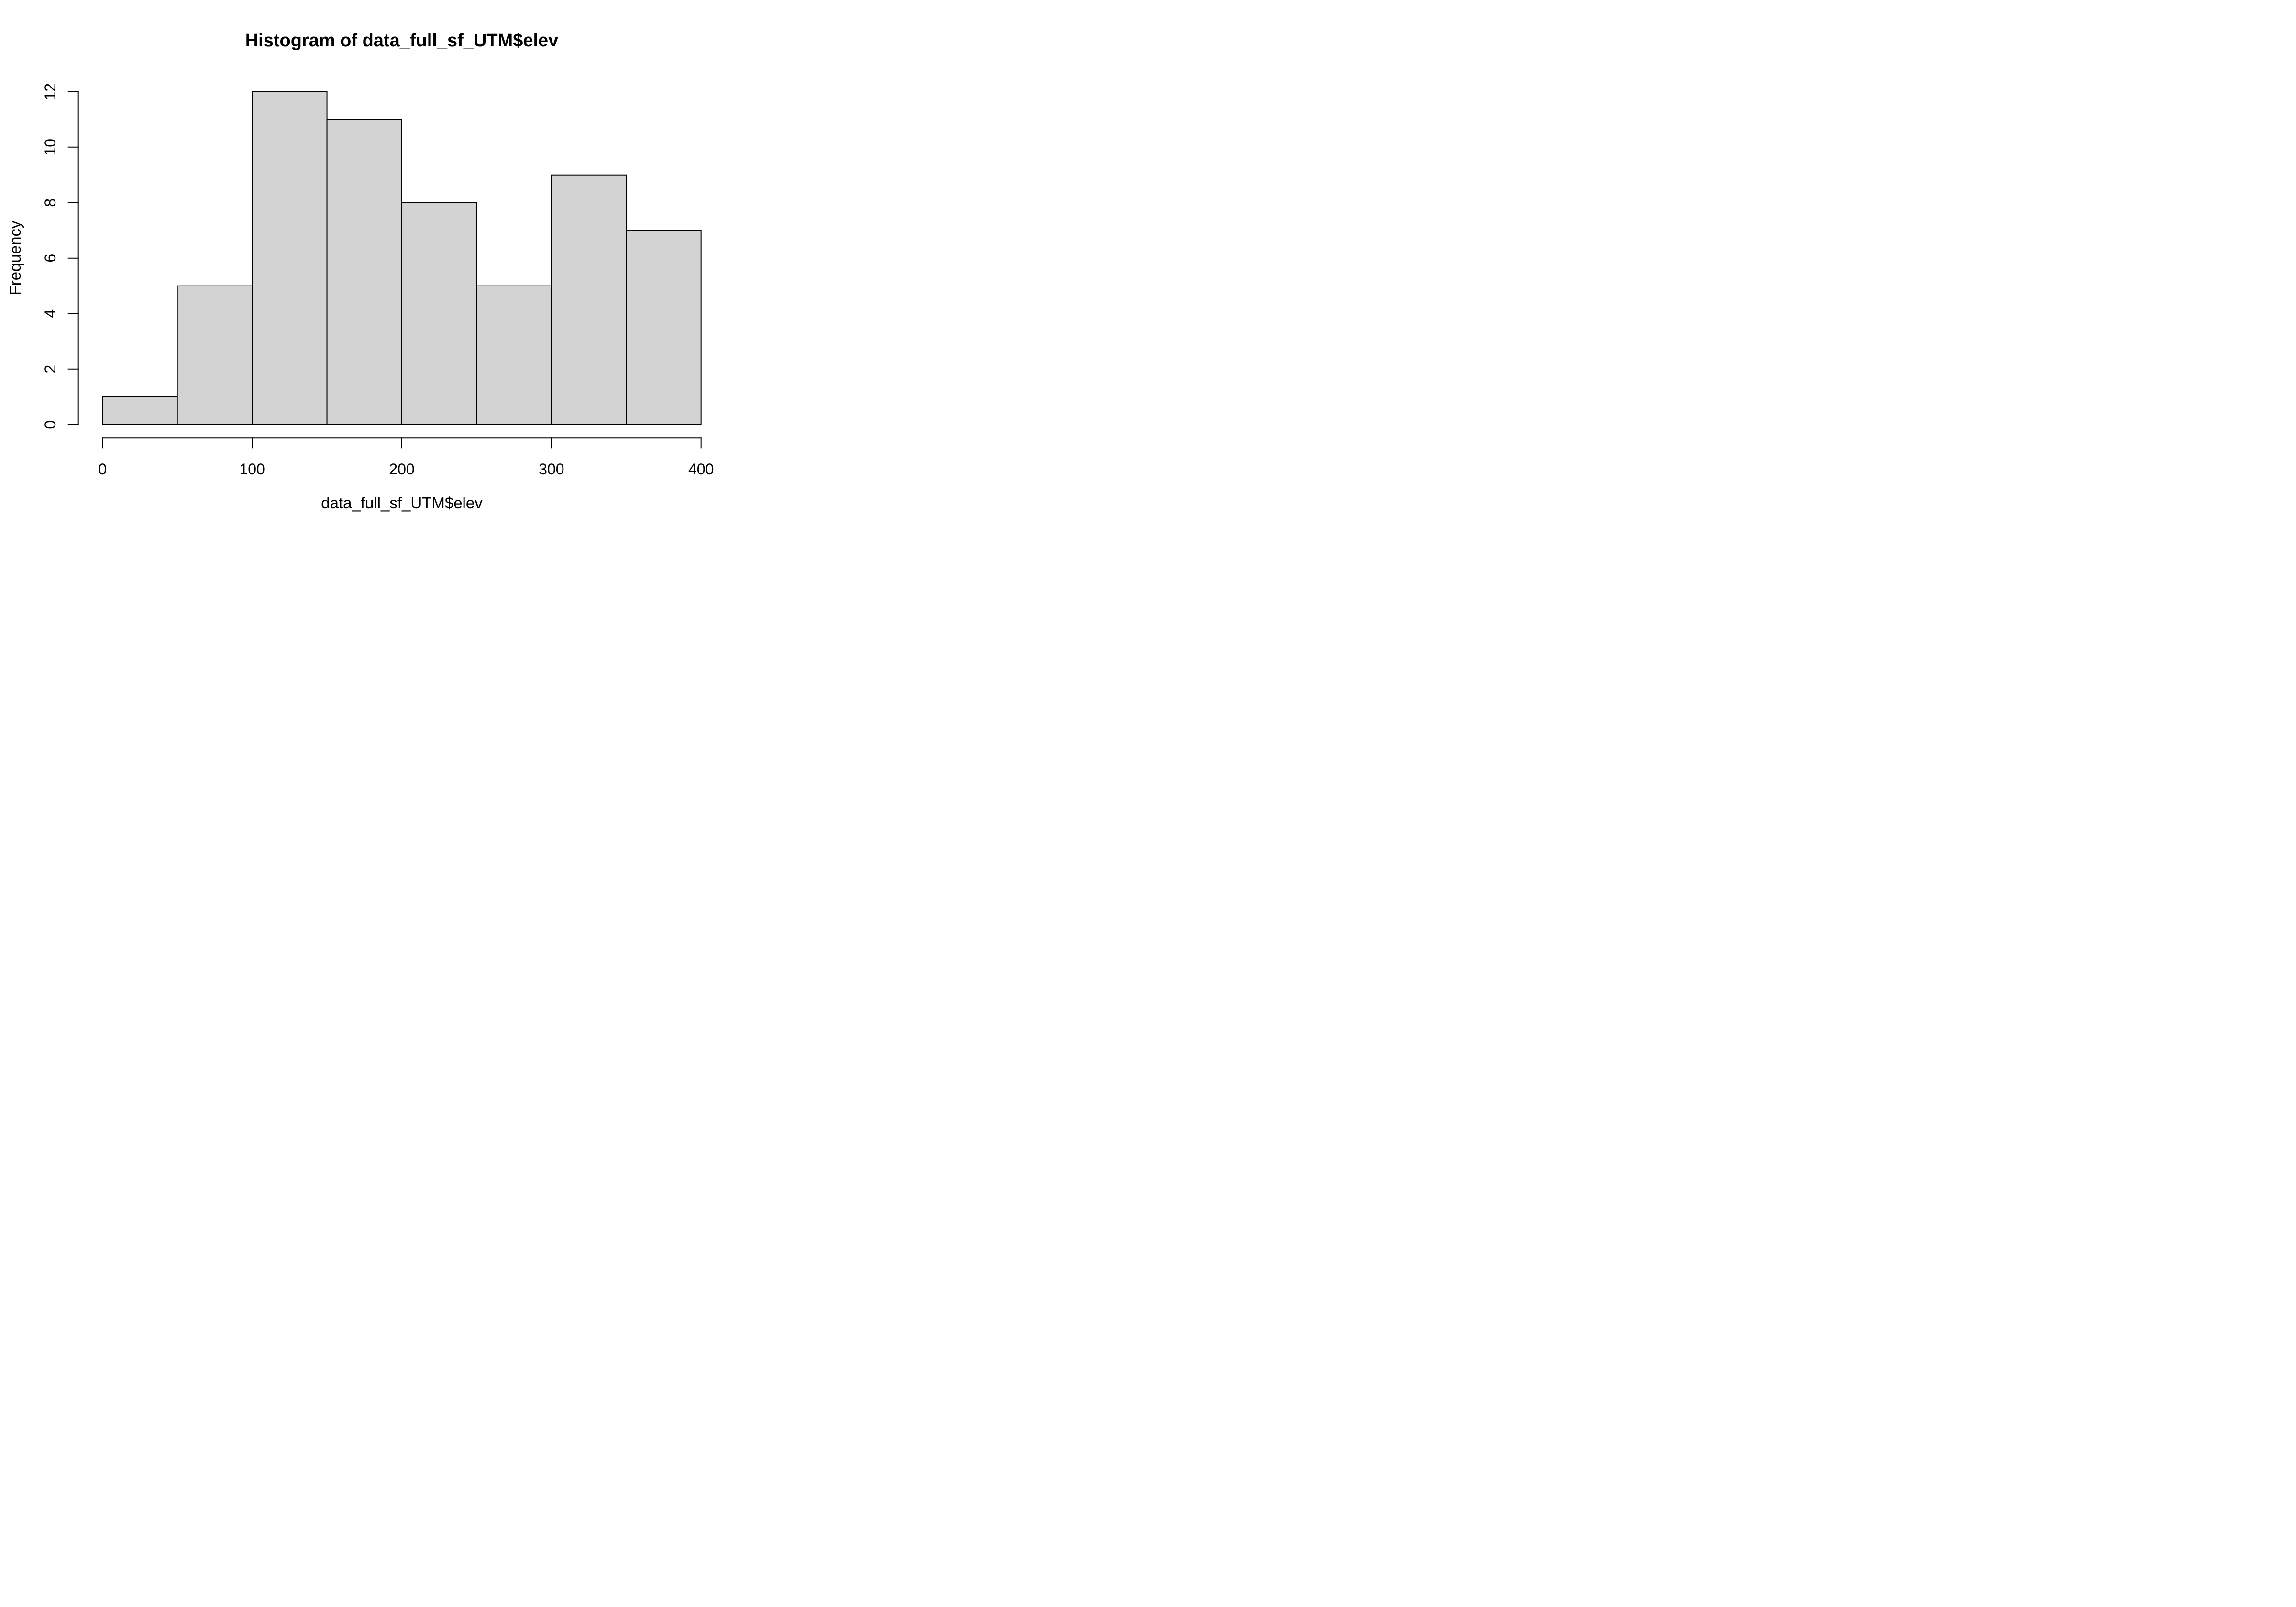 The height and width of the screenshot is (1607, 2296). Describe the element at coordinates (51, 424) in the screenshot. I see `y-tick-label: 0` at that location.